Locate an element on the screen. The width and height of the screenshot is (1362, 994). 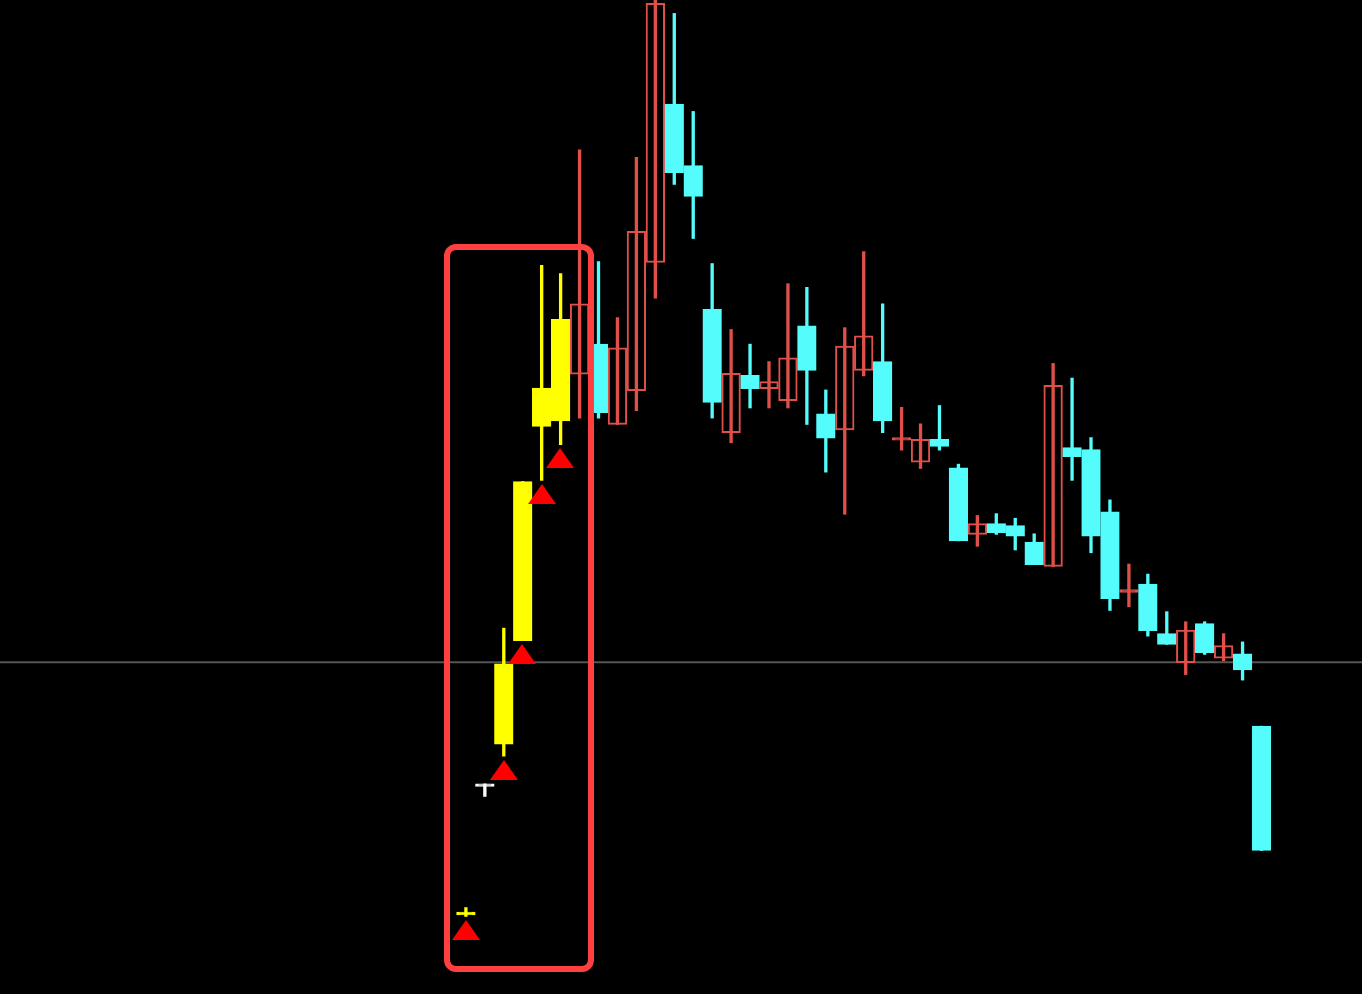
candlestick is located at coordinates (1129, 585).